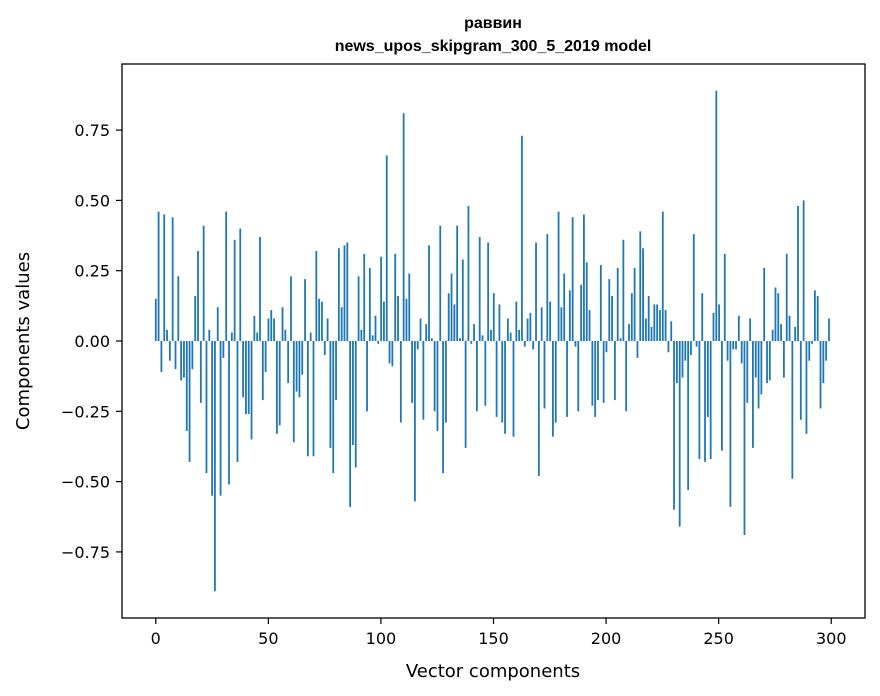  What do you see at coordinates (85, 552) in the screenshot?
I see `y-tick-label-0: −0.75` at bounding box center [85, 552].